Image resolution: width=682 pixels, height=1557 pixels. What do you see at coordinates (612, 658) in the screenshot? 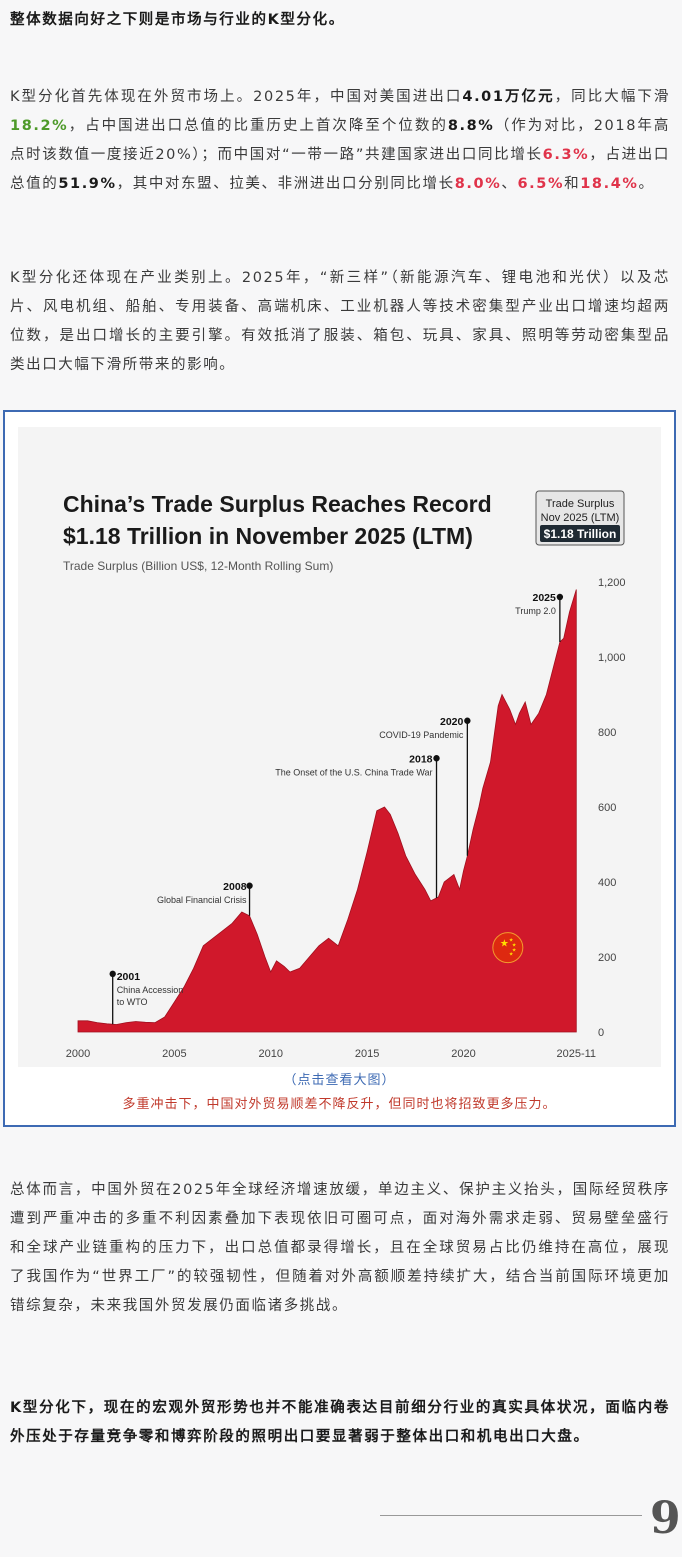
I see `y-tick-label: 1,000` at bounding box center [612, 658].